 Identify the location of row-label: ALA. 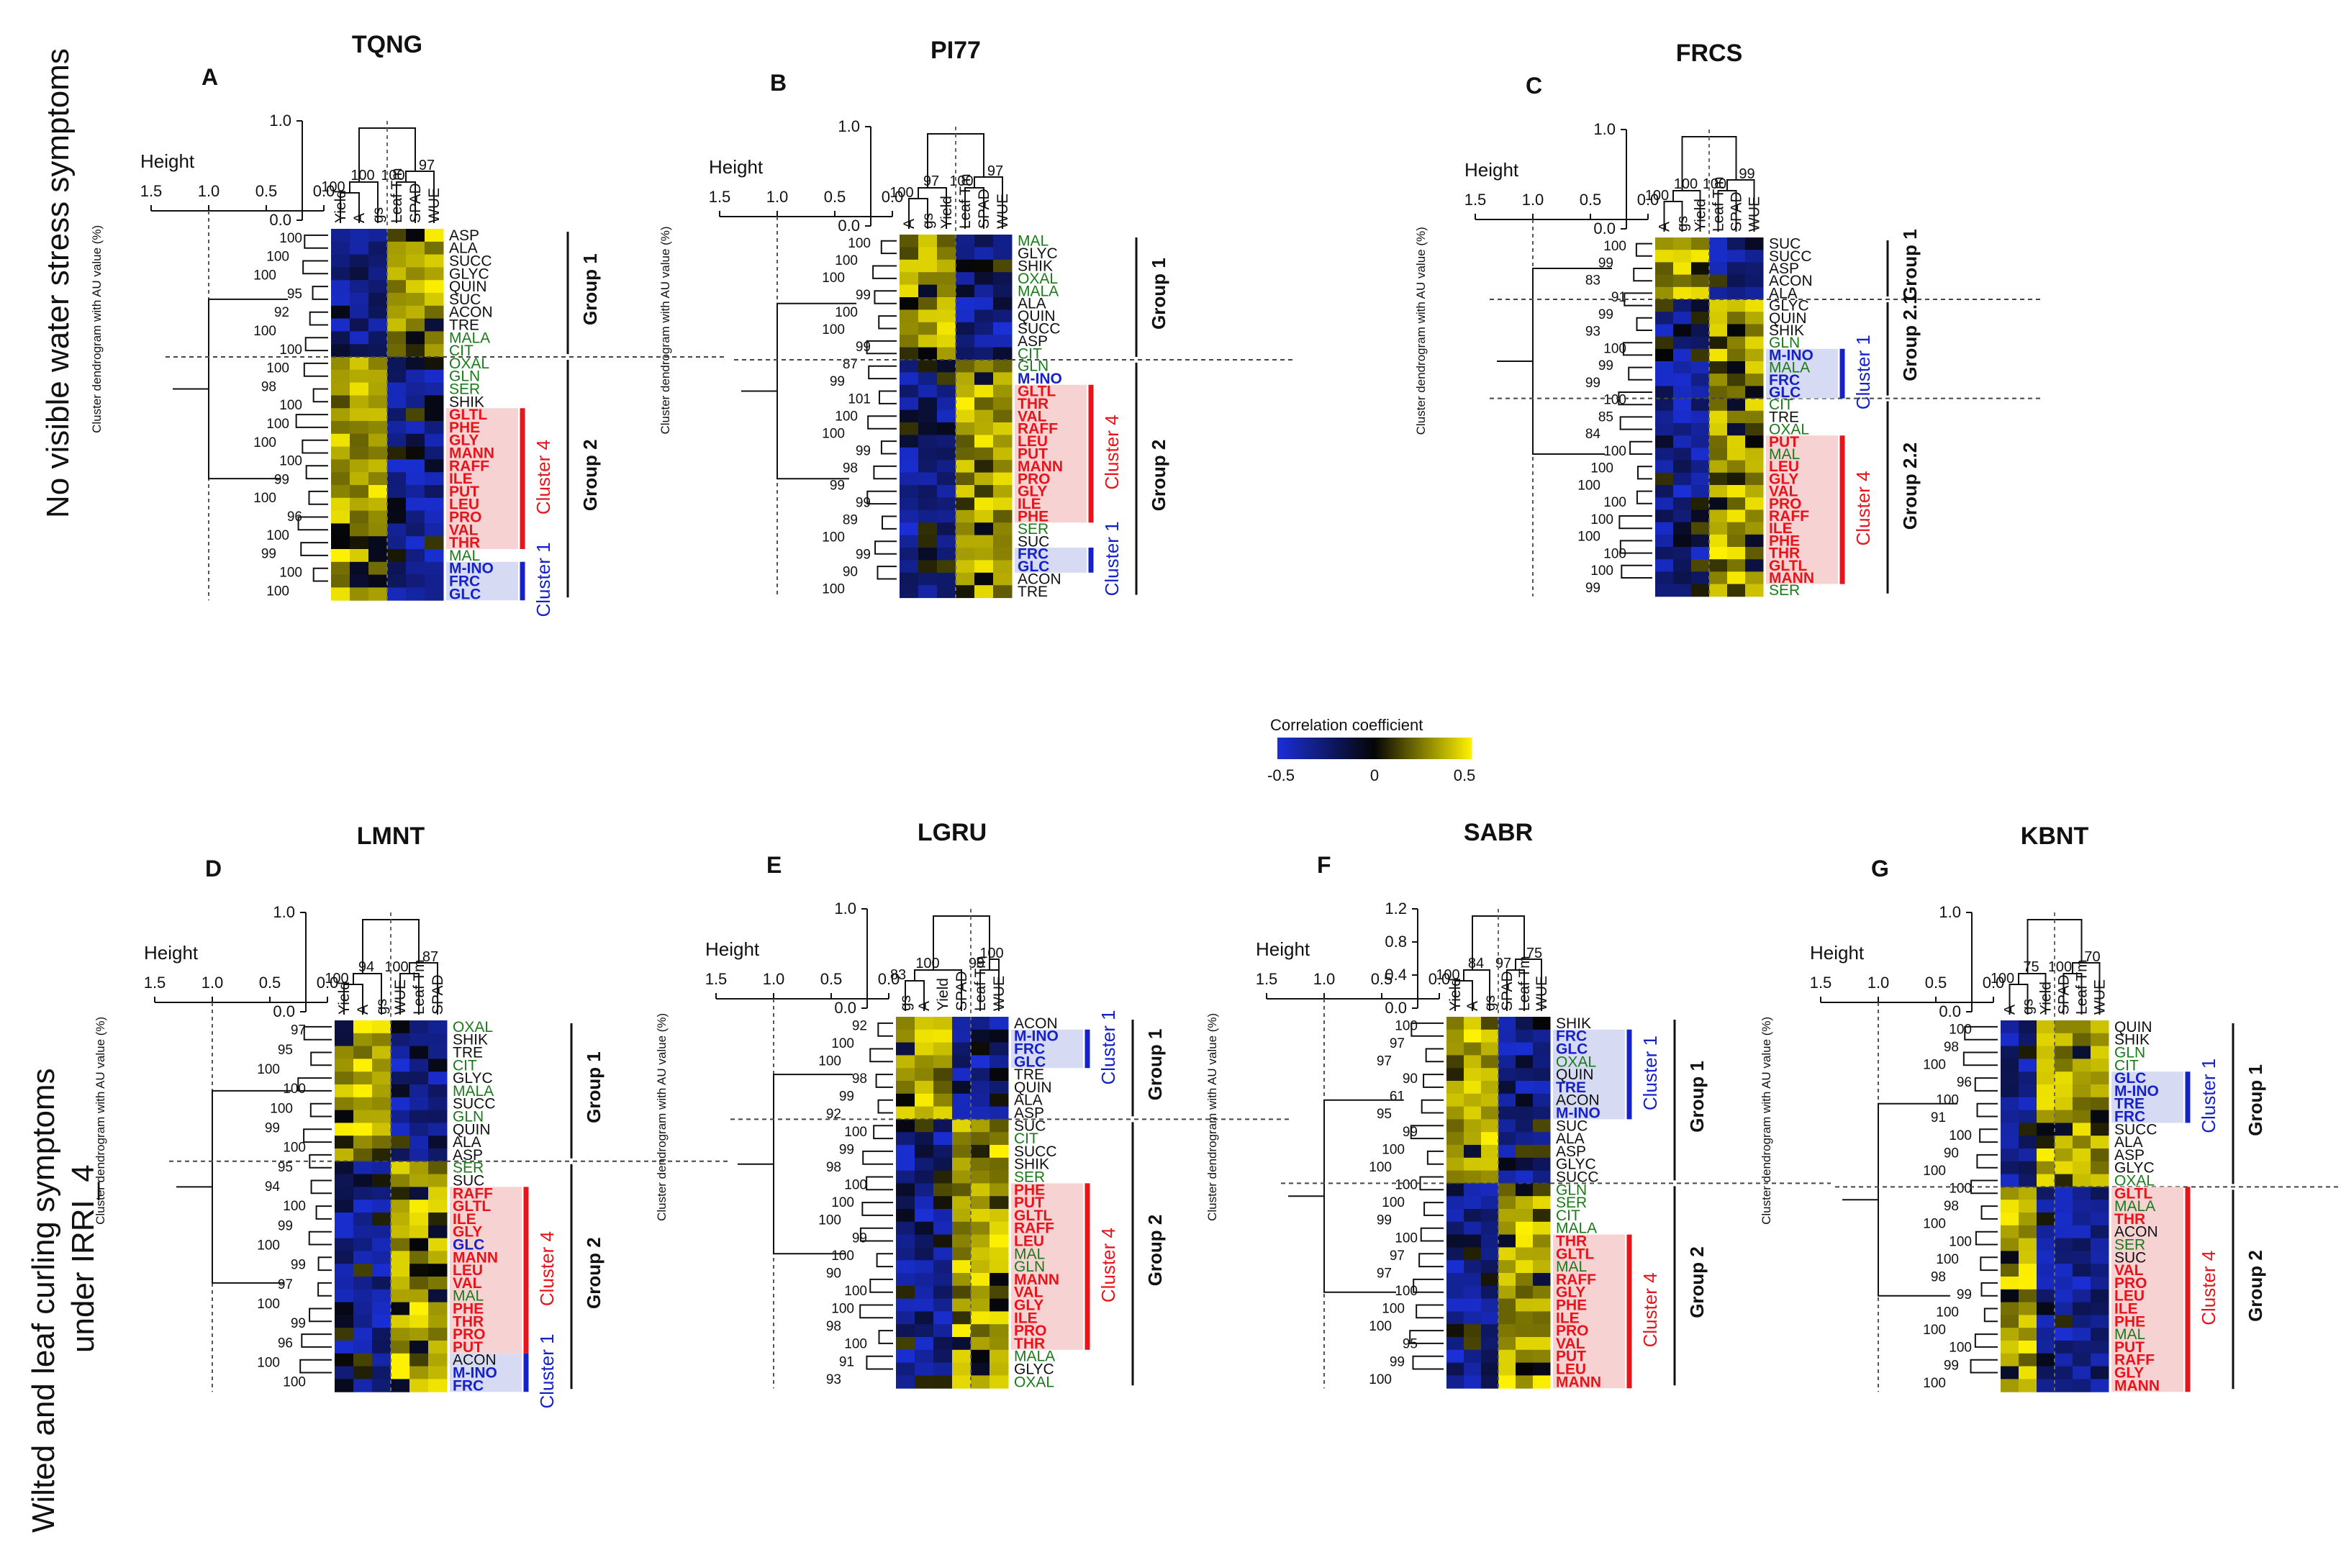
(1028, 1100).